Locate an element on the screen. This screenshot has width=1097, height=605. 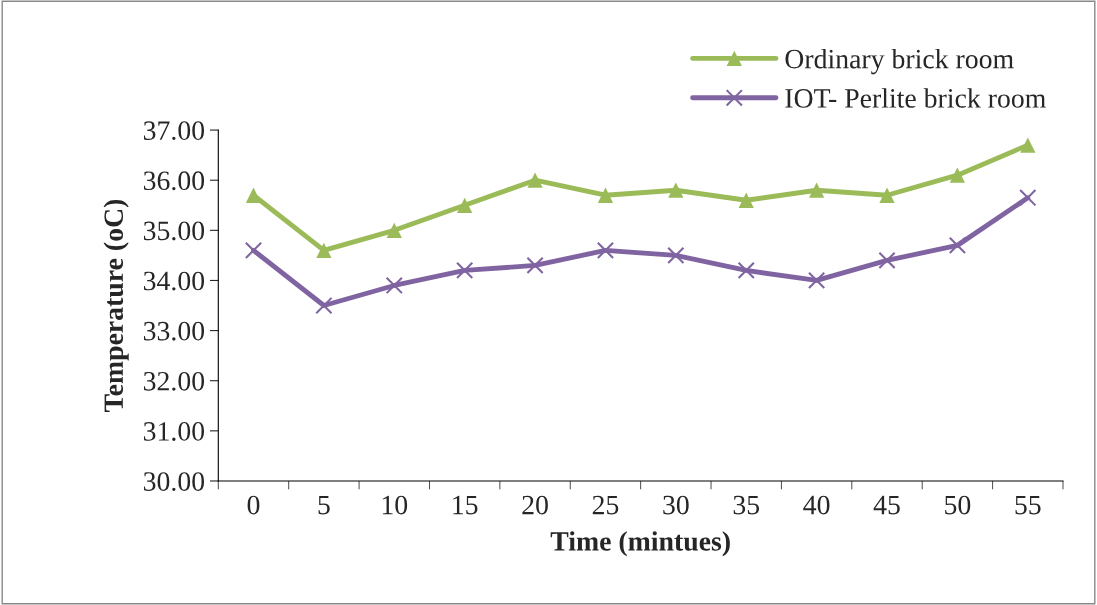
y-tick-label: 34.00 is located at coordinates (174, 281).